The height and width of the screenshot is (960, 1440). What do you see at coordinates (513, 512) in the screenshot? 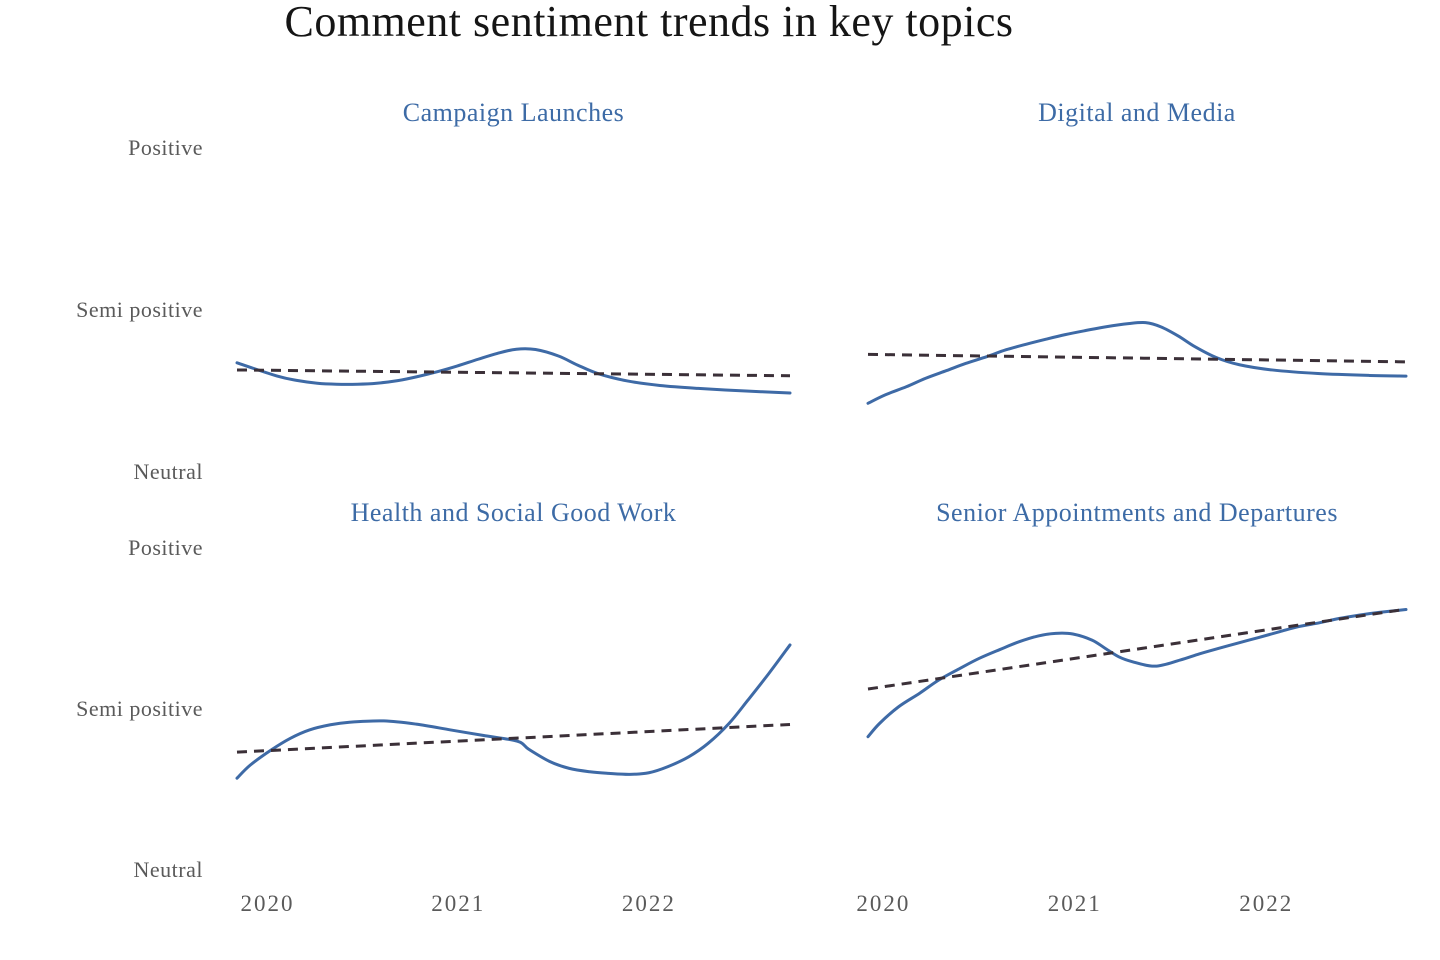
I see `panel-title-health-and-social-good-work: Health and Social Good Work` at bounding box center [513, 512].